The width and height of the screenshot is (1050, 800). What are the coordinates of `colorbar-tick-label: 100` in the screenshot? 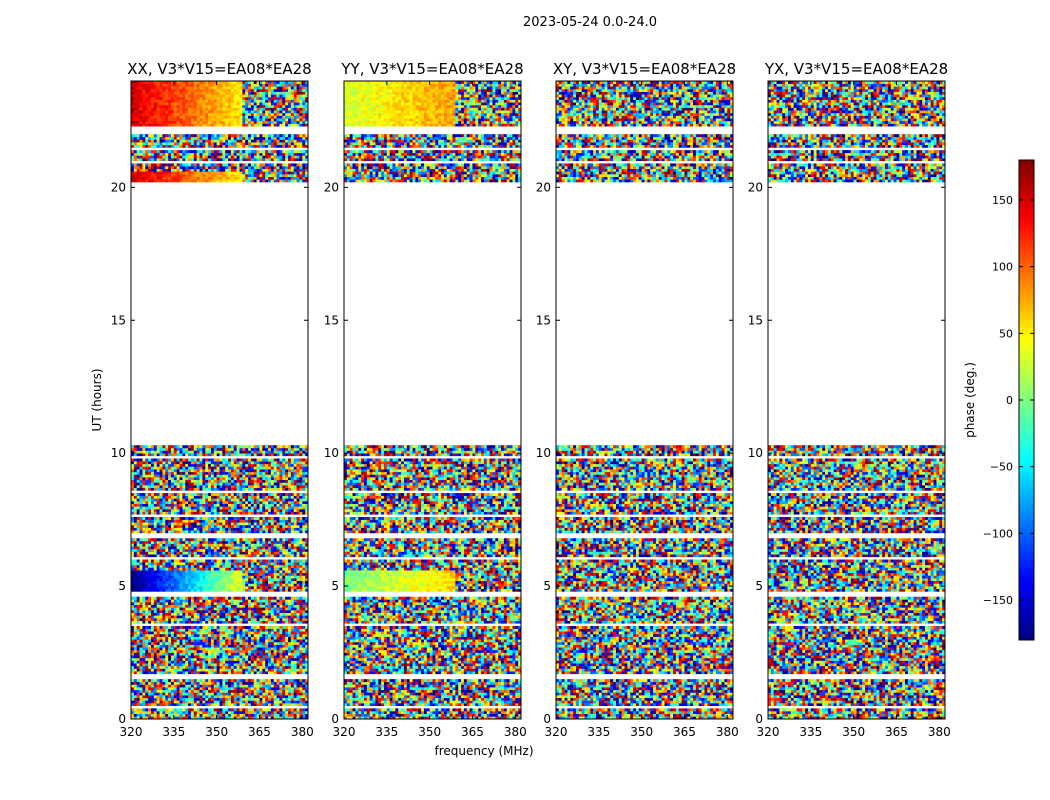 It's located at (1002, 267).